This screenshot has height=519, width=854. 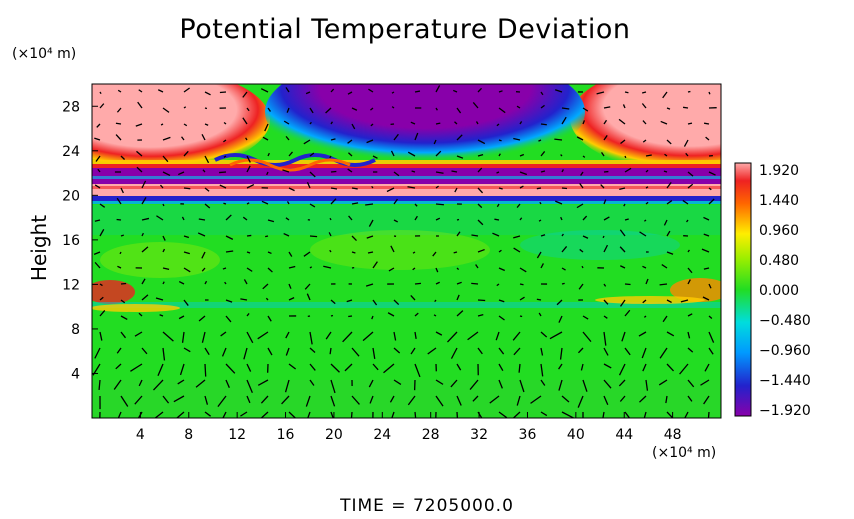 What do you see at coordinates (188, 435) in the screenshot?
I see `x-tick-label: 8` at bounding box center [188, 435].